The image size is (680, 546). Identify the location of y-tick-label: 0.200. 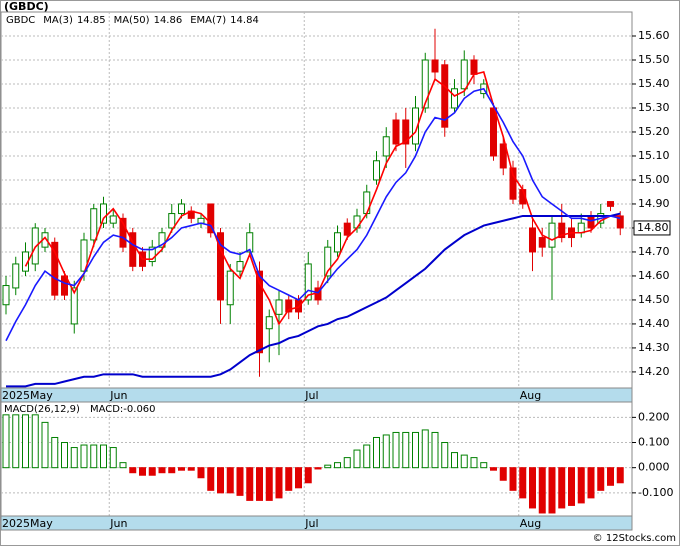
(654, 416).